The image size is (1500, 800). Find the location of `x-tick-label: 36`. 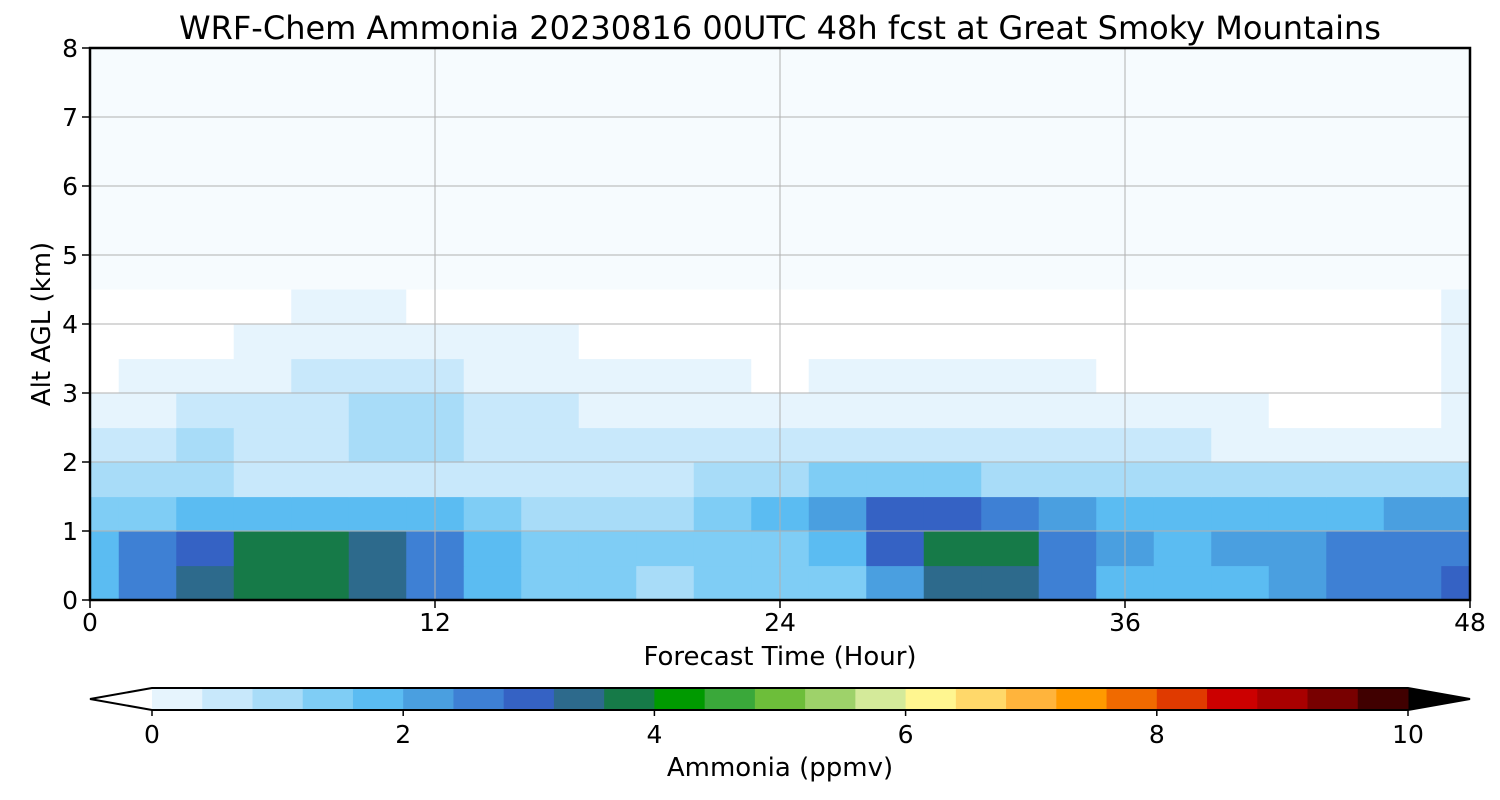

x-tick-label: 36 is located at coordinates (1125, 622).